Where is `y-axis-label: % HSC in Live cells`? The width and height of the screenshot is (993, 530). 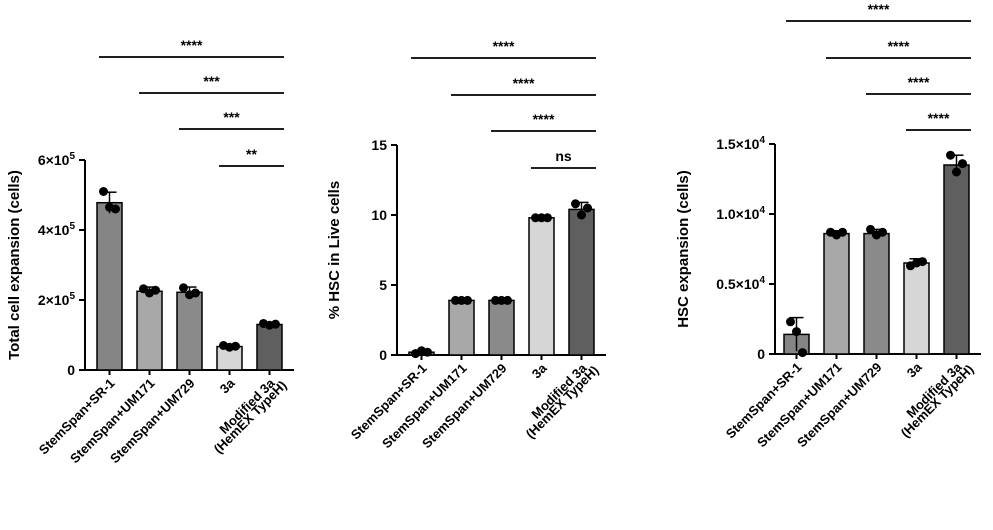
y-axis-label: % HSC in Live cells is located at coordinates (334, 250).